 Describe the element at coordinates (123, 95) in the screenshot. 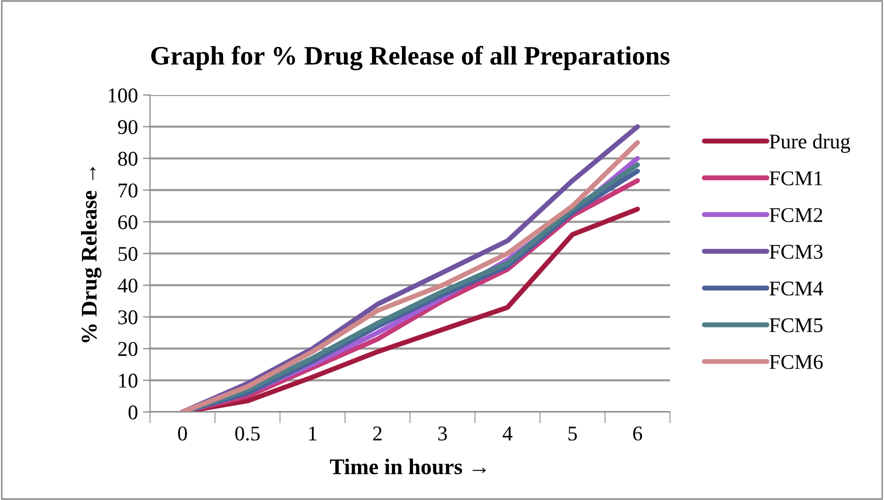

I see `y-tick-label: 100` at that location.